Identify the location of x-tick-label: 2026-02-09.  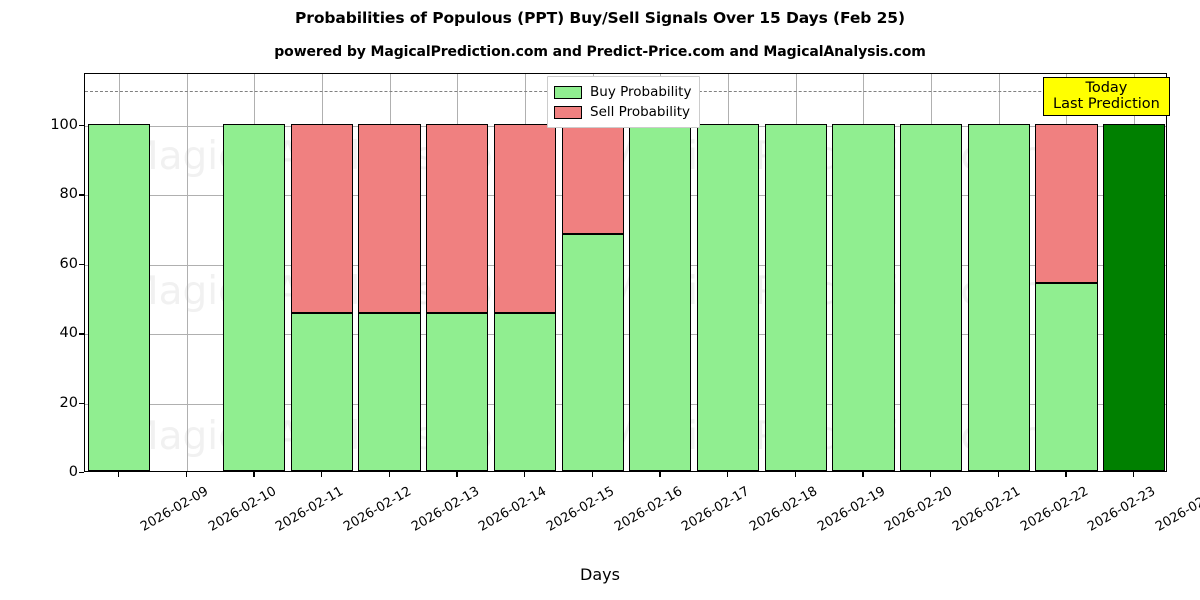
(174, 509).